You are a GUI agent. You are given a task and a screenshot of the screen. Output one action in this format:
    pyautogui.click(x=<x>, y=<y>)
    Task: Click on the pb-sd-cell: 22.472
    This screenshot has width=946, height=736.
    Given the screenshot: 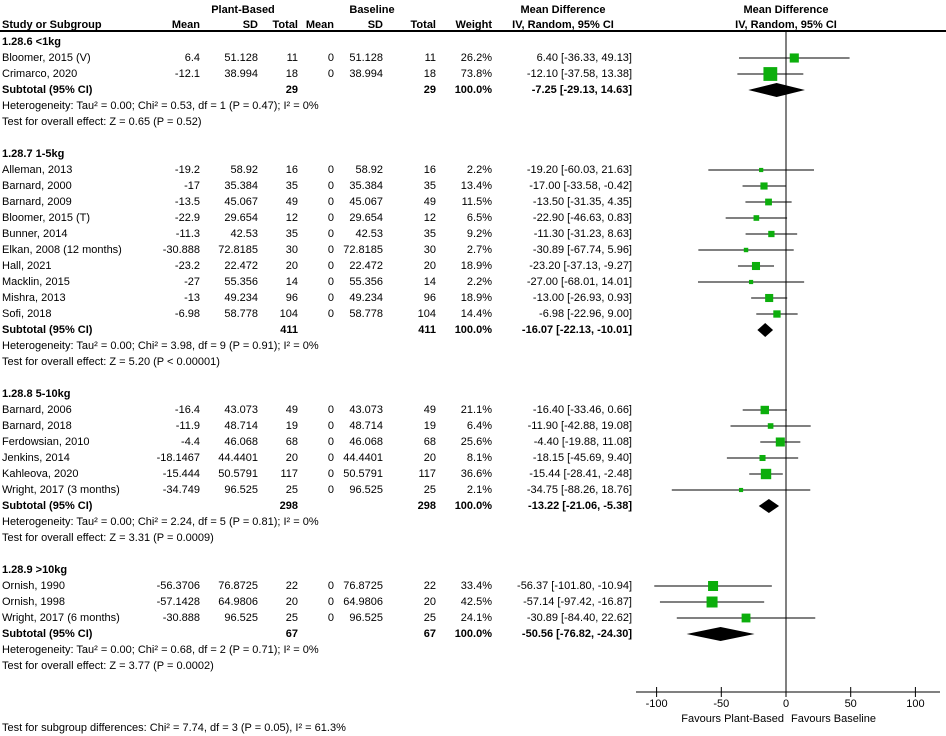 What is the action you would take?
    pyautogui.click(x=241, y=266)
    